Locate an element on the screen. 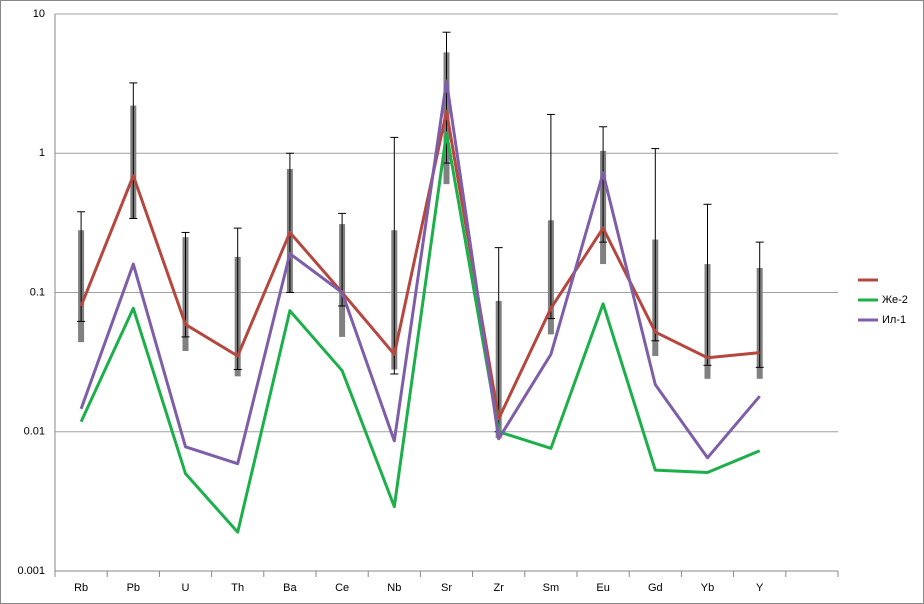 This screenshot has height=604, width=924. x-tick-label: Gd is located at coordinates (655, 588).